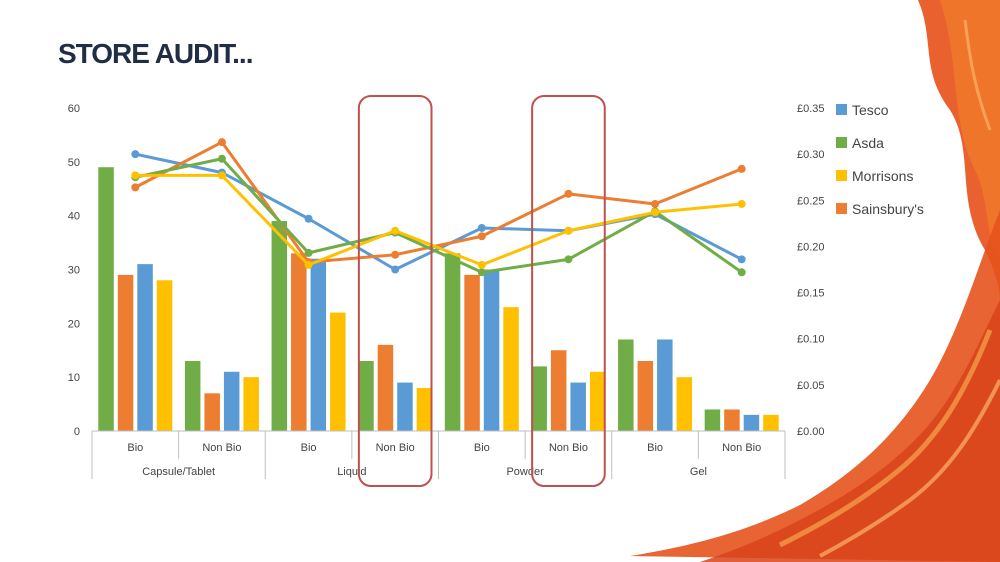 The image size is (1000, 562). Describe the element at coordinates (811, 294) in the screenshot. I see `y2-tick-label: £0.15` at that location.